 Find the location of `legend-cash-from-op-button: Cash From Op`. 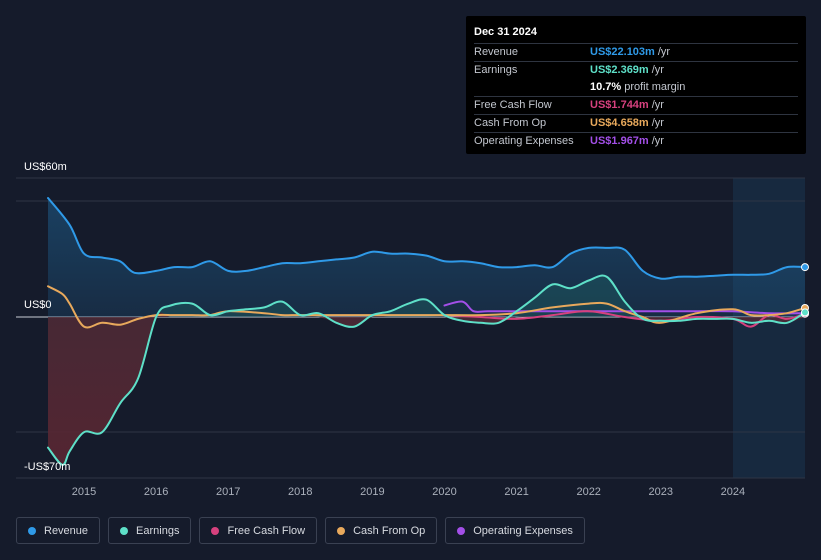

legend-cash-from-op-button: Cash From Op is located at coordinates (381, 530).